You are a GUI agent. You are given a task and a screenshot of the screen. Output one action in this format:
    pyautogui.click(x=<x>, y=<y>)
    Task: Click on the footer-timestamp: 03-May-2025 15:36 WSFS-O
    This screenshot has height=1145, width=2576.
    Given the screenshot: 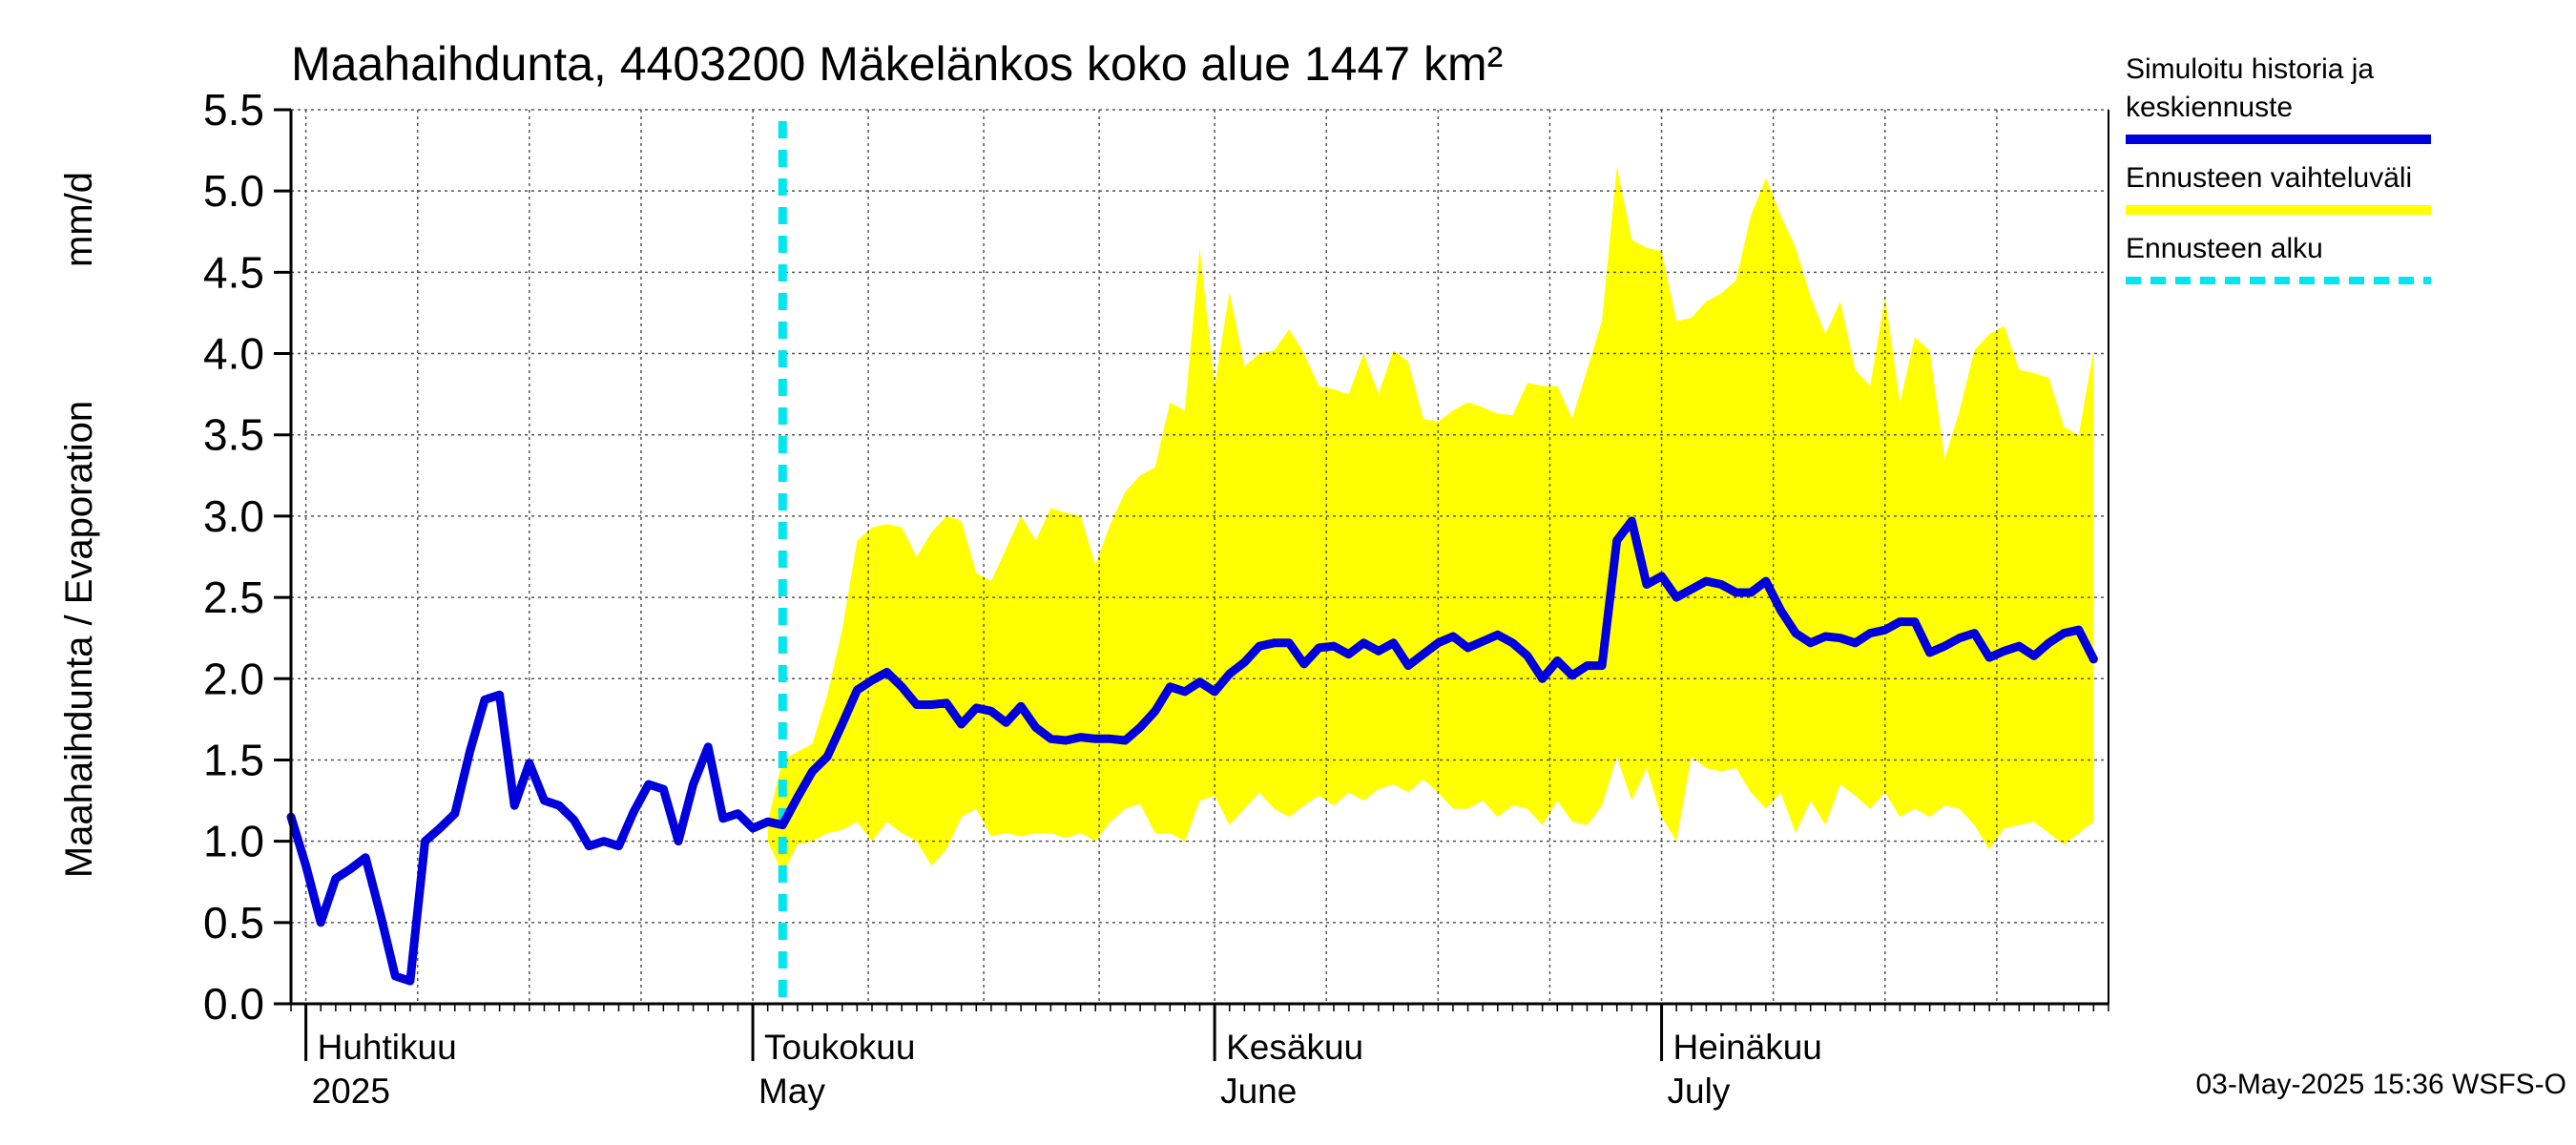 What is the action you would take?
    pyautogui.click(x=2381, y=1085)
    